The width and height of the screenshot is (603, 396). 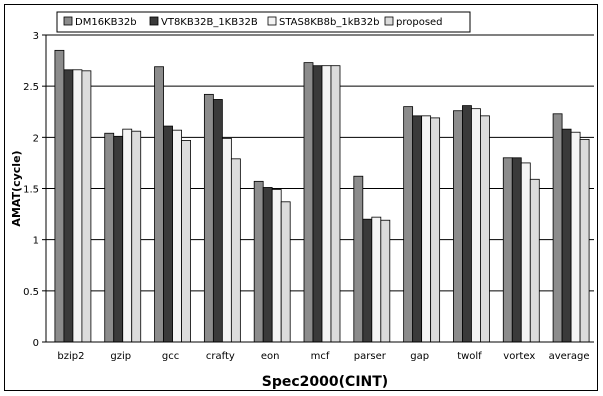 What do you see at coordinates (31, 292) in the screenshot?
I see `y-tick-label: 0.5` at bounding box center [31, 292].